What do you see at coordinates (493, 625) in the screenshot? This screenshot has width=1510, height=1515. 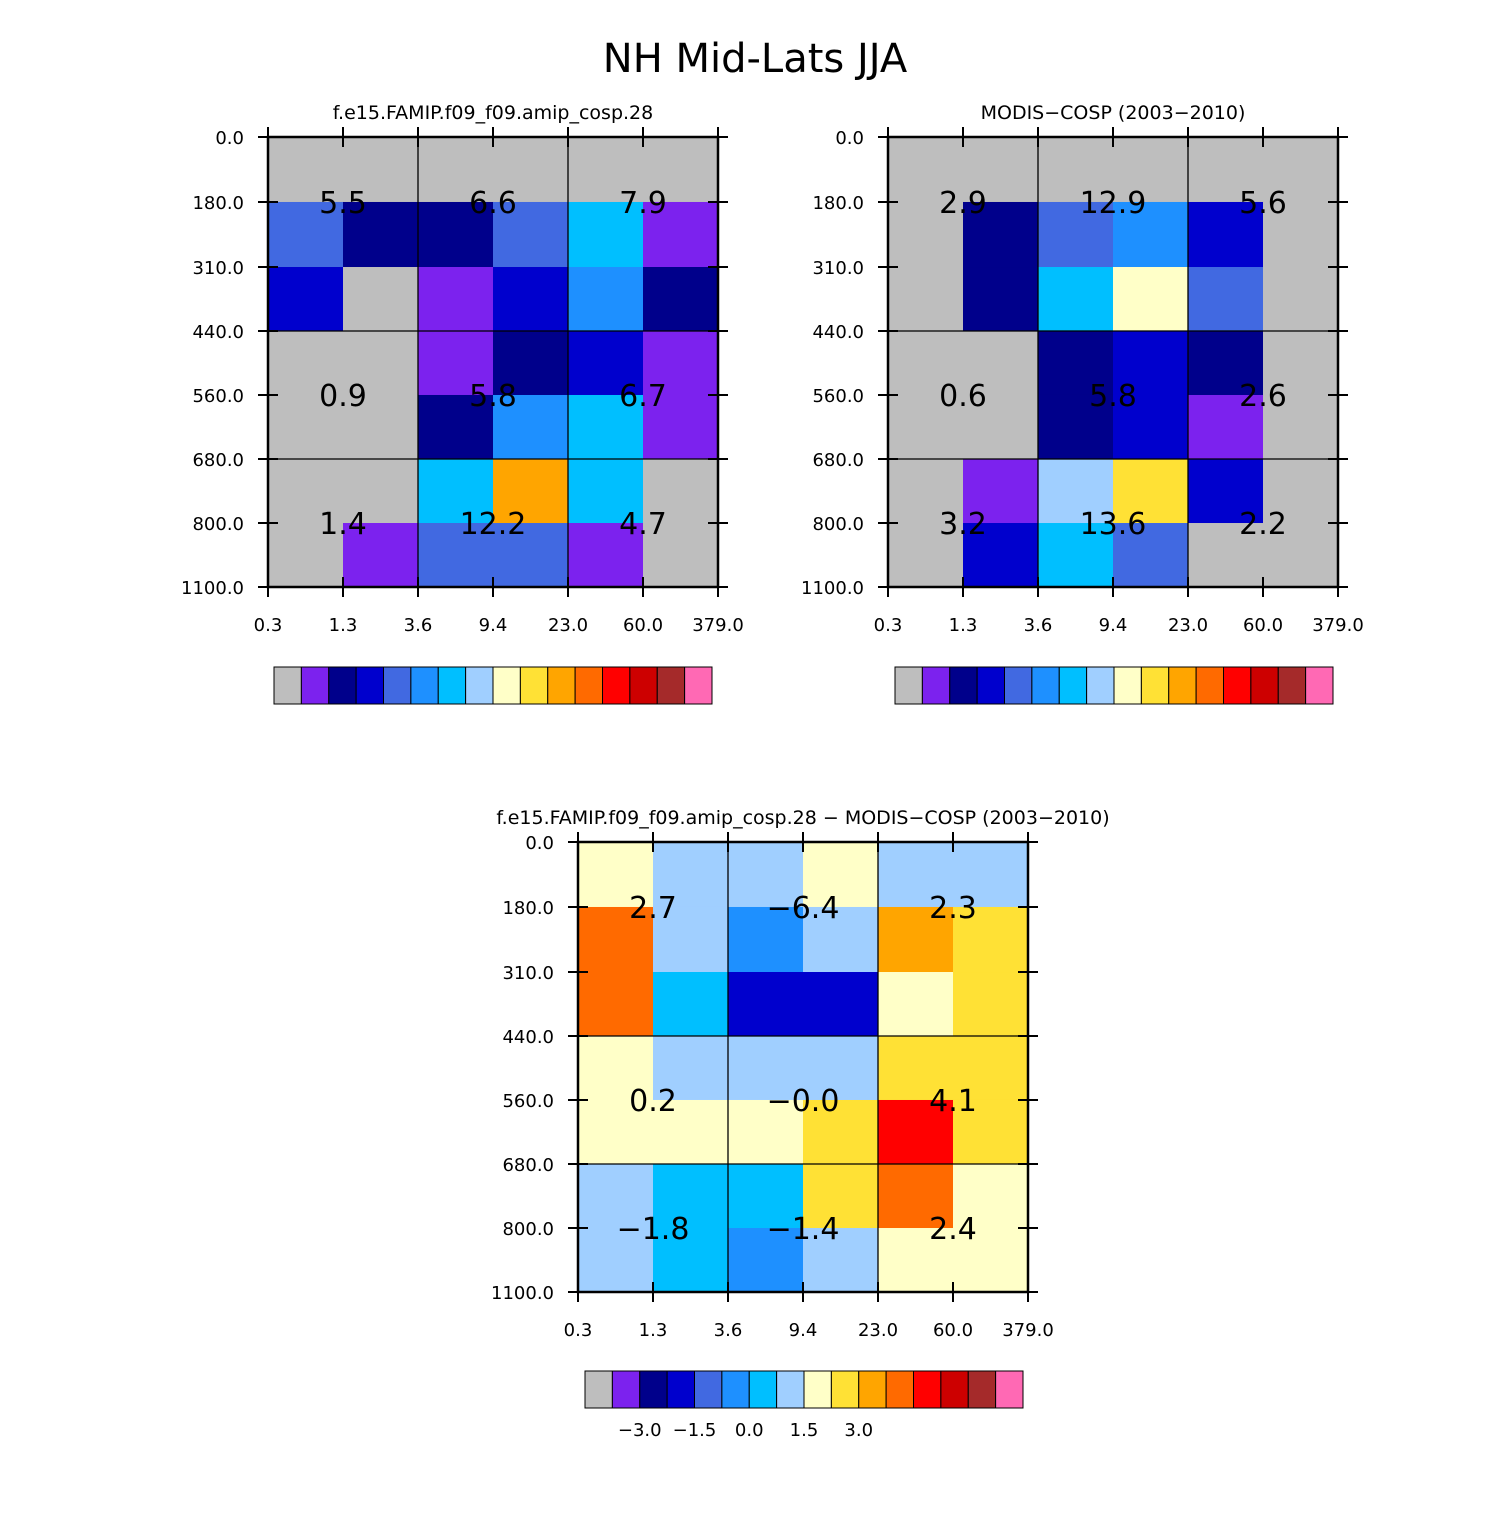 I see `x-tick-label: 9.4` at bounding box center [493, 625].